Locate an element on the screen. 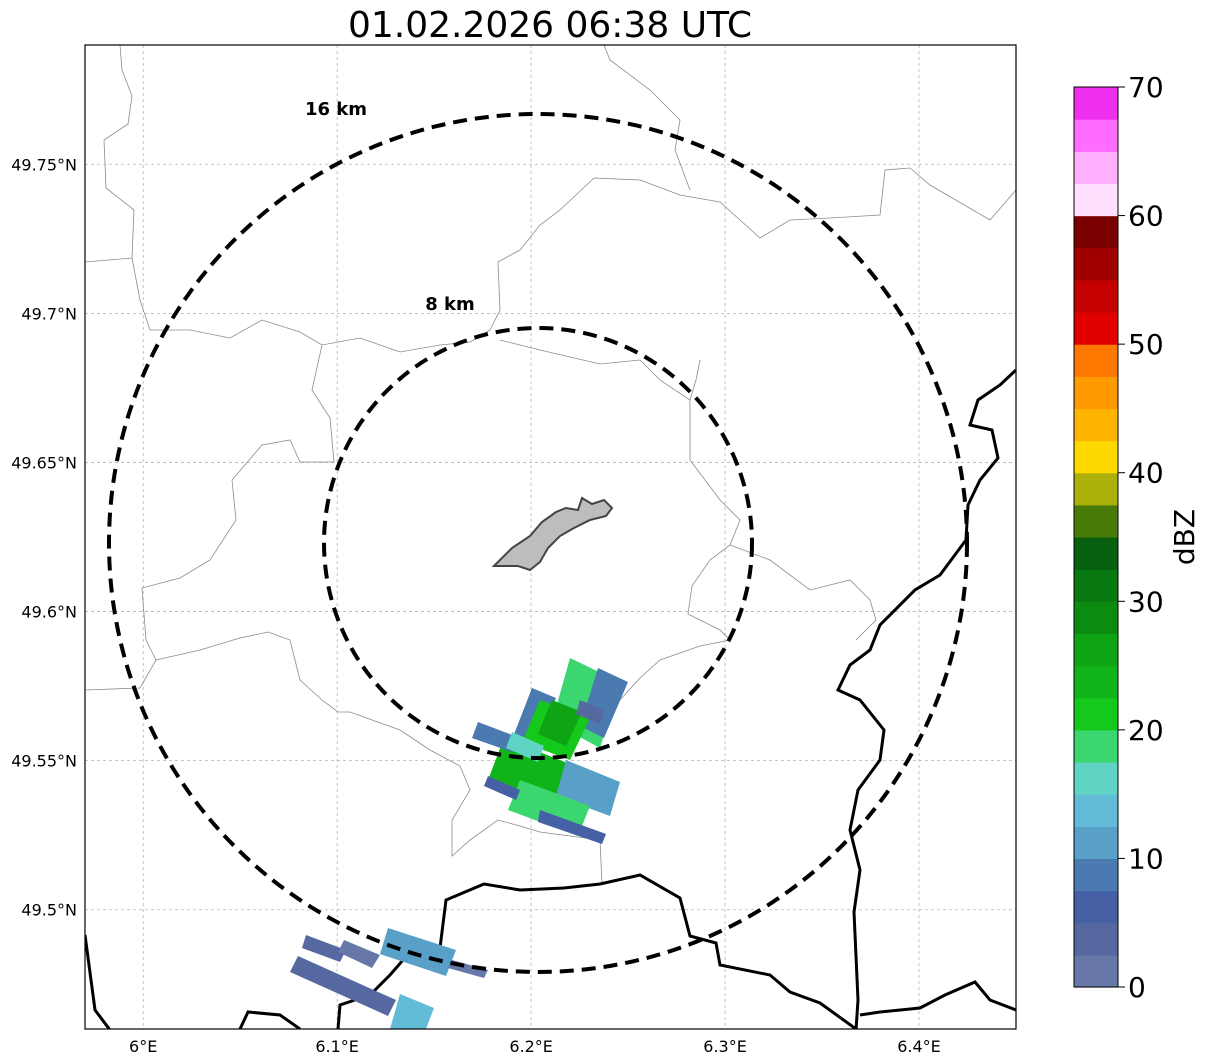 Image resolution: width=1207 pixels, height=1064 pixels. lon-tick-label: 6.1°E is located at coordinates (337, 1046).